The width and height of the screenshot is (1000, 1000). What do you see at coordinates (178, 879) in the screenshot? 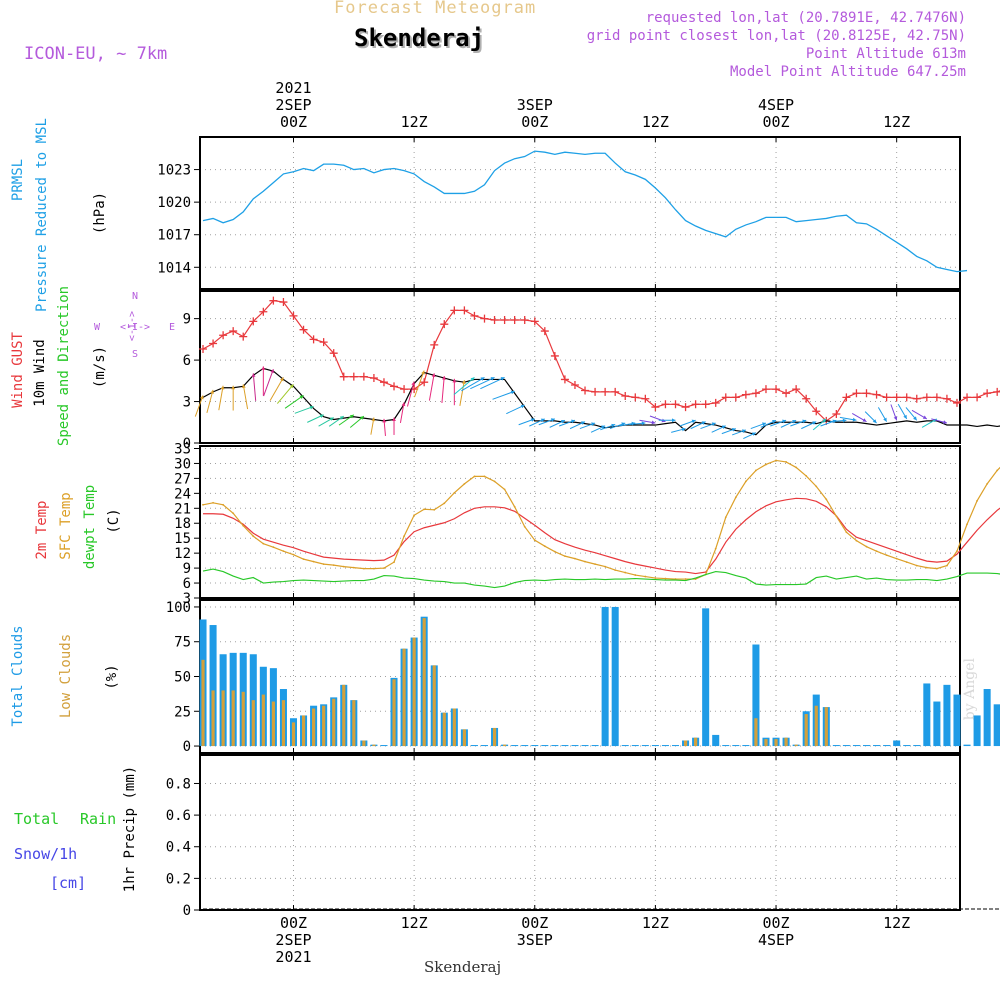
I see `precip-ytick-label: 0.2` at bounding box center [178, 879].